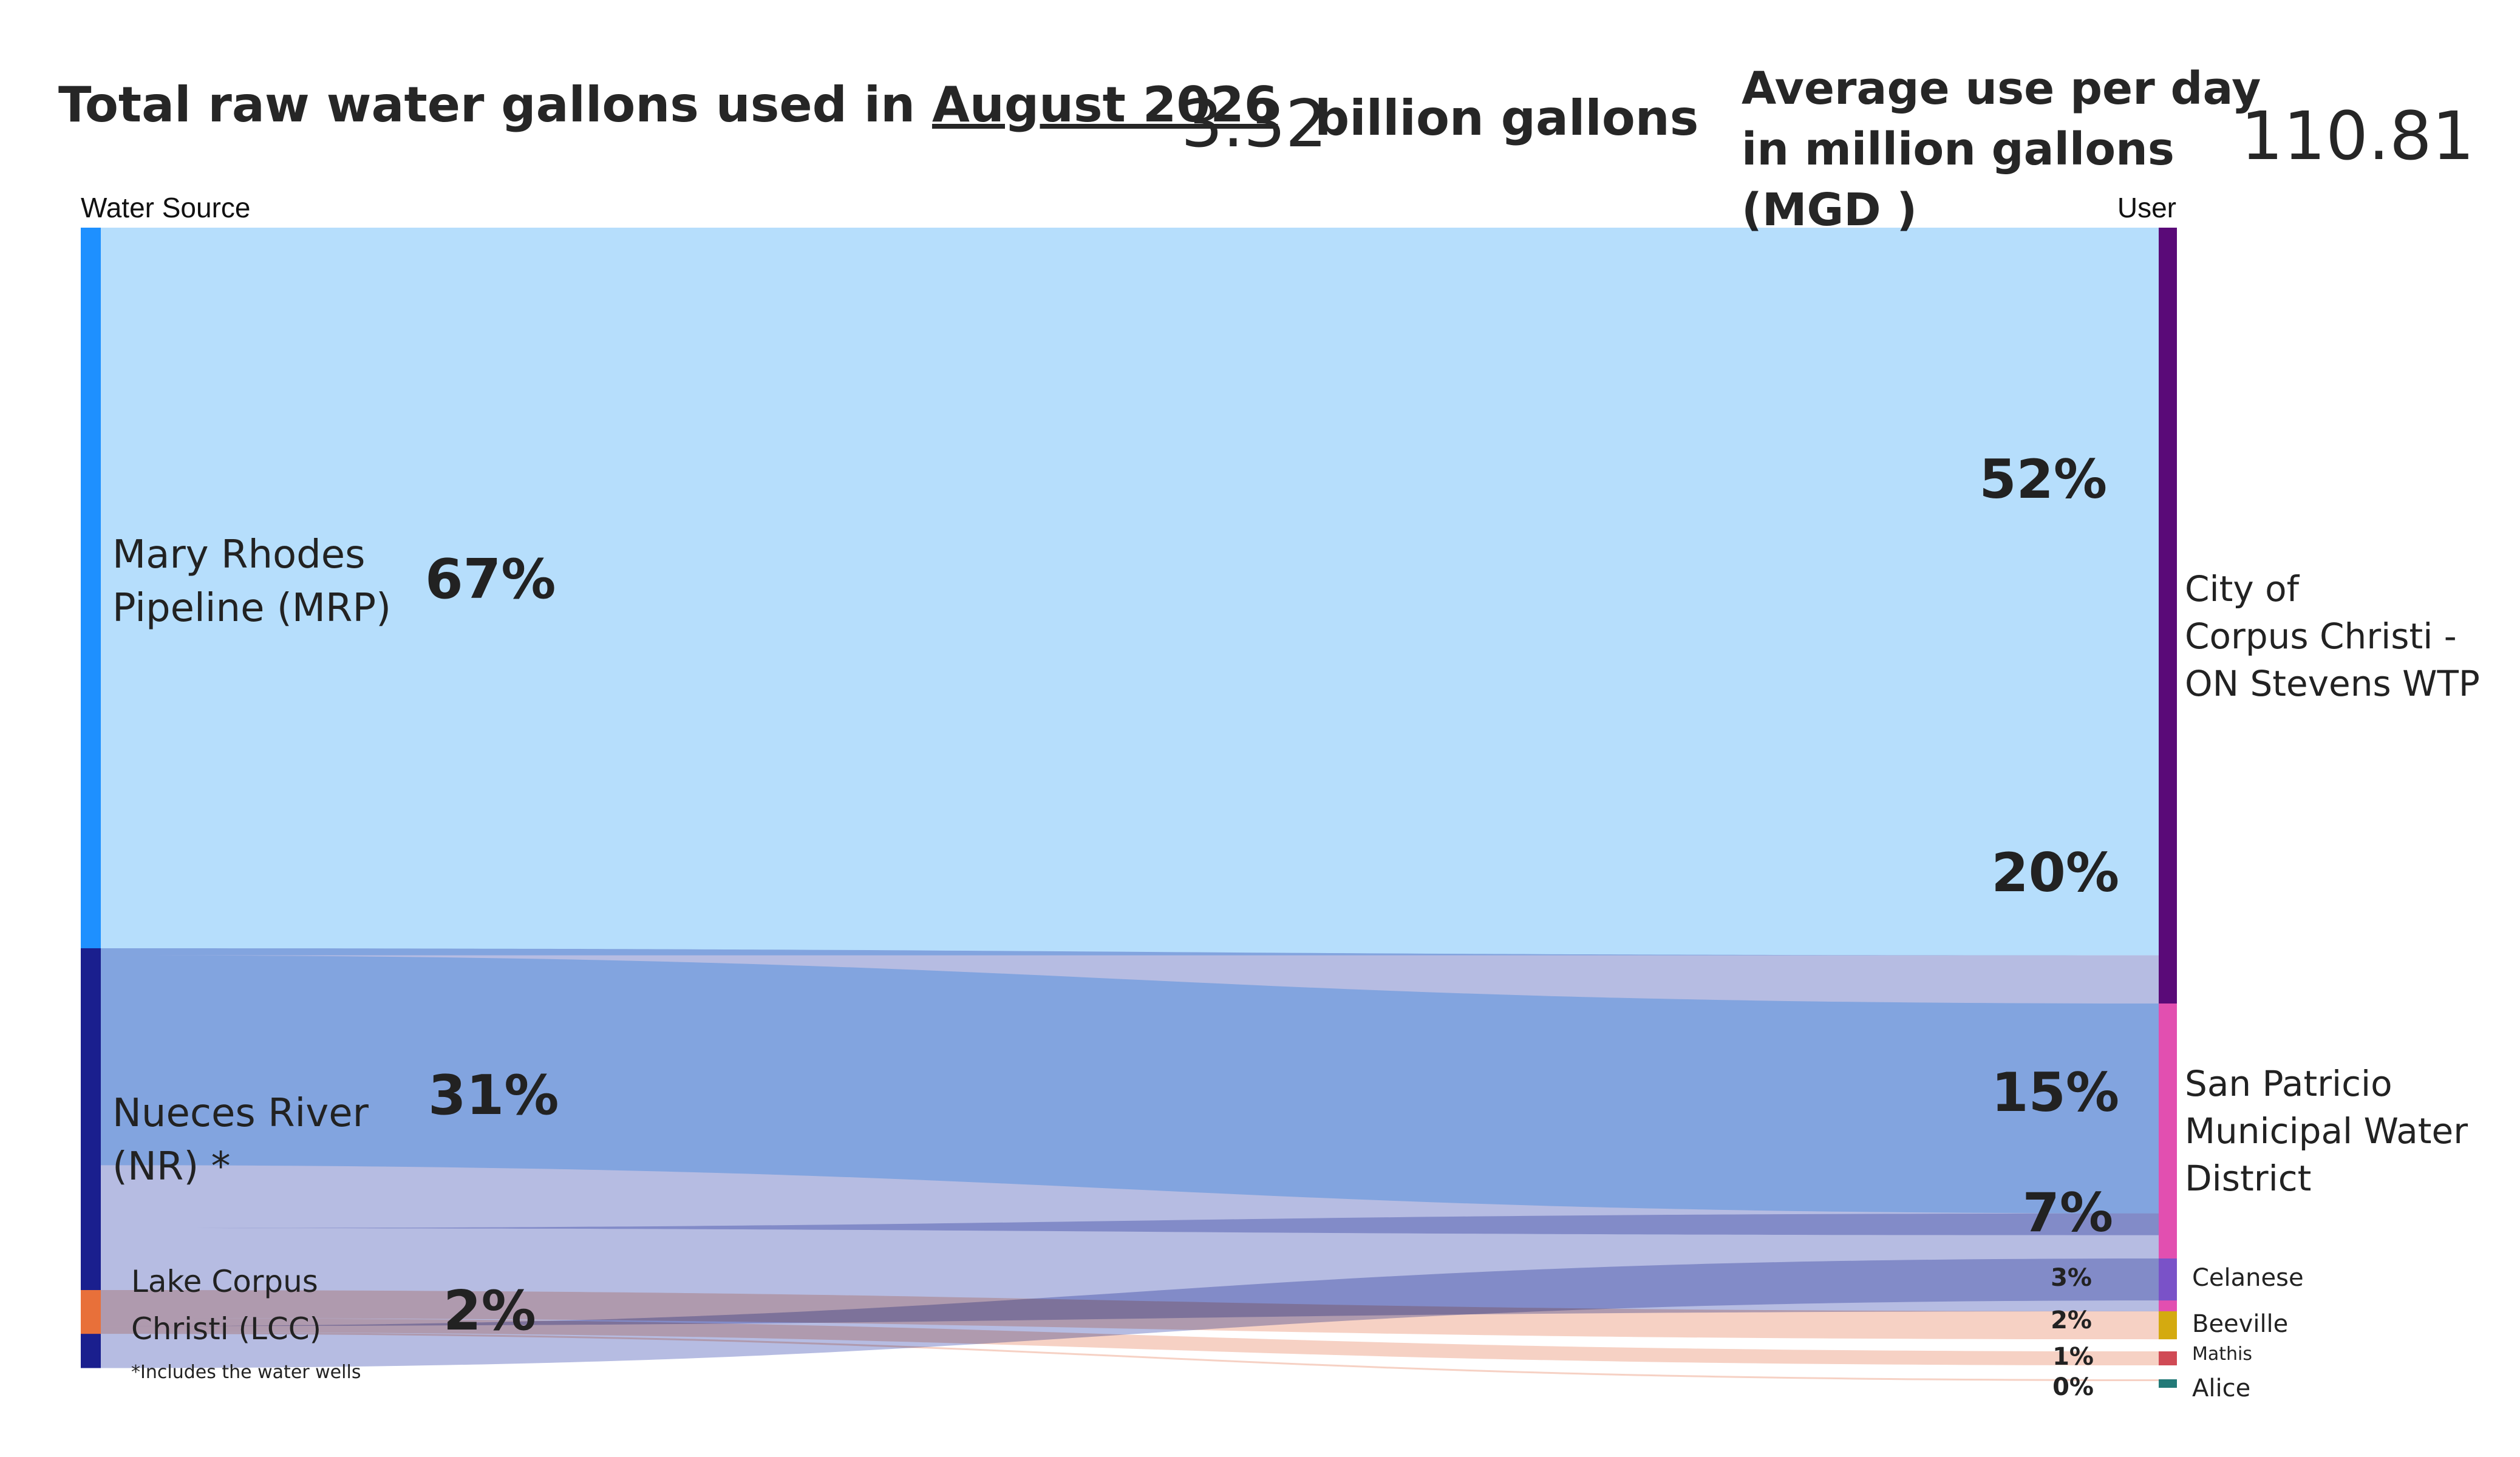  What do you see at coordinates (495, 104) in the screenshot?
I see `title-prefix: Total raw water gallons used in` at bounding box center [495, 104].